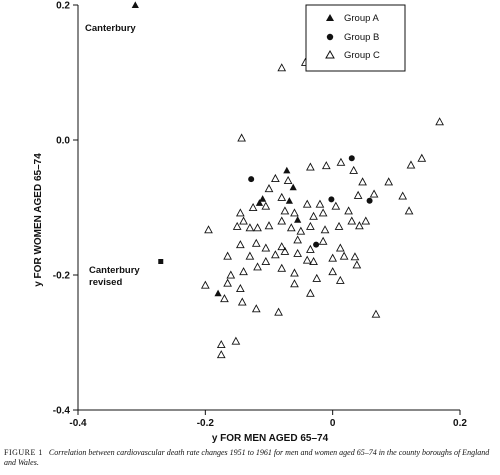  I want to click on y-tick-label: 0.0, so click(63, 141).